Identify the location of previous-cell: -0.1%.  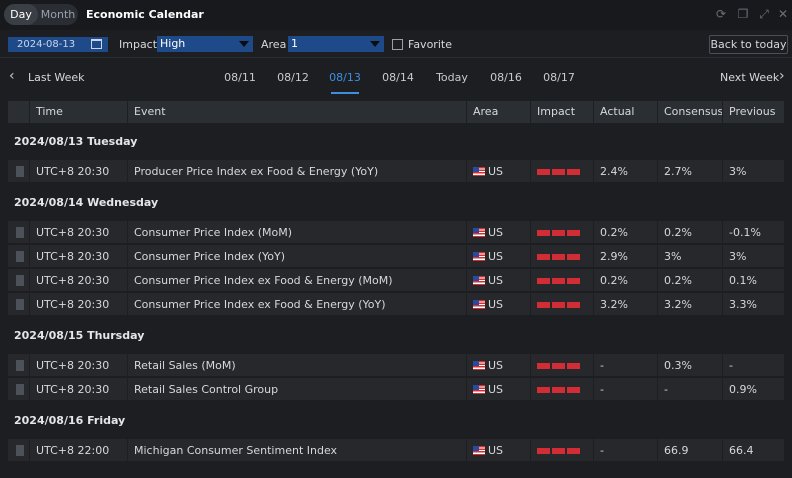
(753, 232).